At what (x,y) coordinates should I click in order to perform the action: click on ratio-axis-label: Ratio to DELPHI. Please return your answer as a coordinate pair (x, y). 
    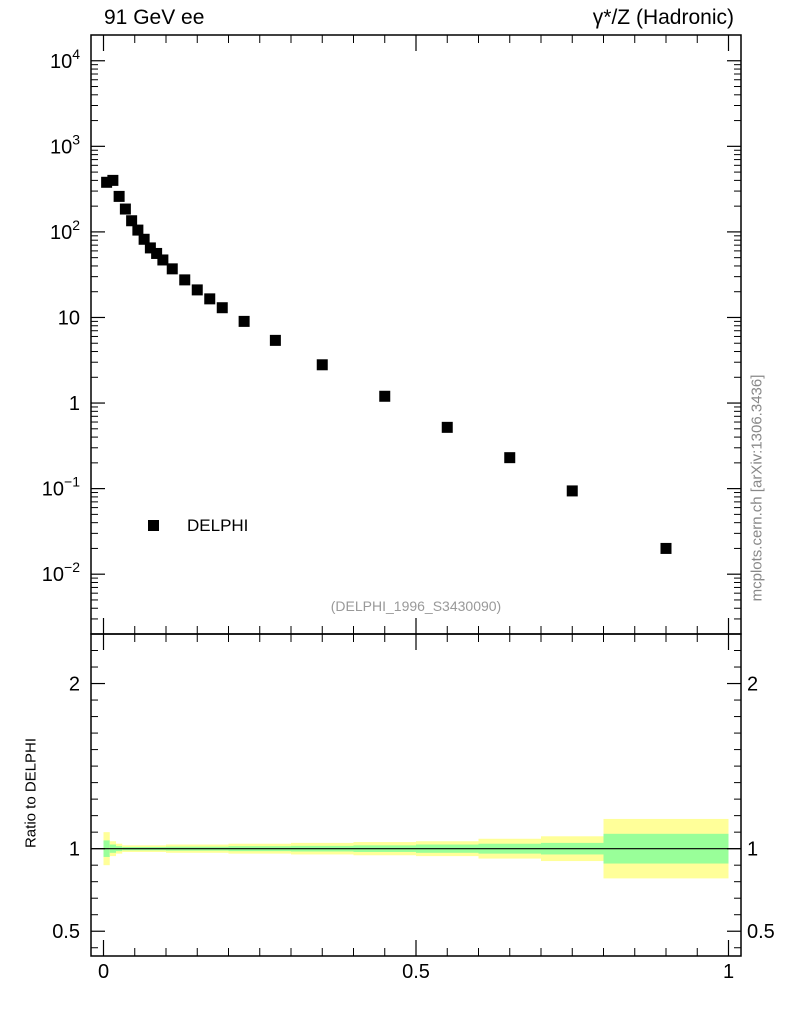
    Looking at the image, I should click on (31, 793).